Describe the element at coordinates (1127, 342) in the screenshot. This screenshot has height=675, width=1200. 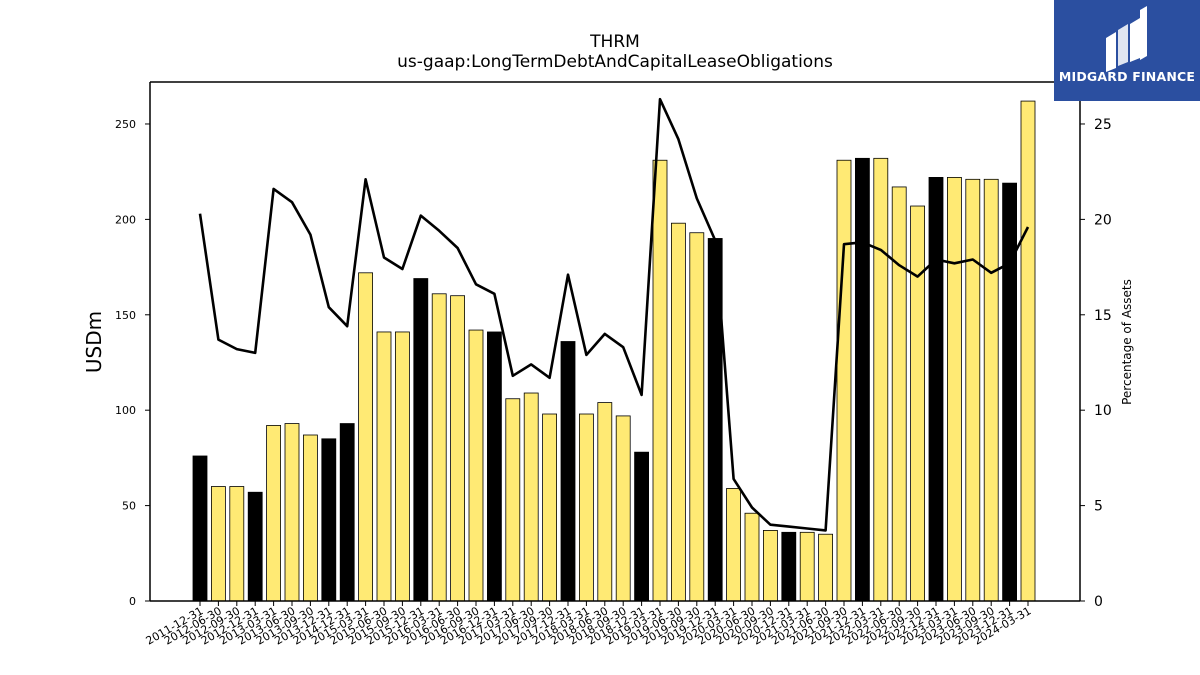
I see `y-axis-label-right: Percentage of Assets` at that location.